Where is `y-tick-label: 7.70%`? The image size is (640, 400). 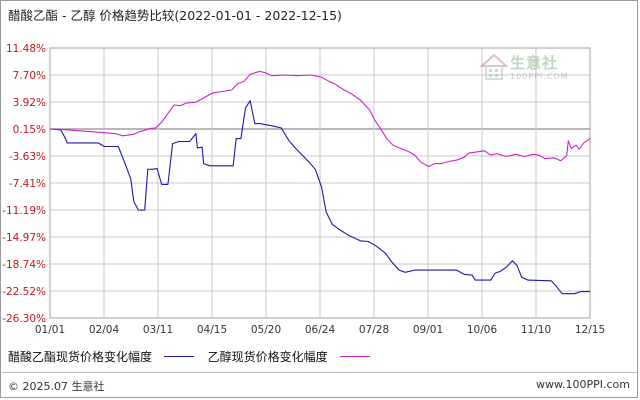
y-tick-label: 7.70% is located at coordinates (29, 76).